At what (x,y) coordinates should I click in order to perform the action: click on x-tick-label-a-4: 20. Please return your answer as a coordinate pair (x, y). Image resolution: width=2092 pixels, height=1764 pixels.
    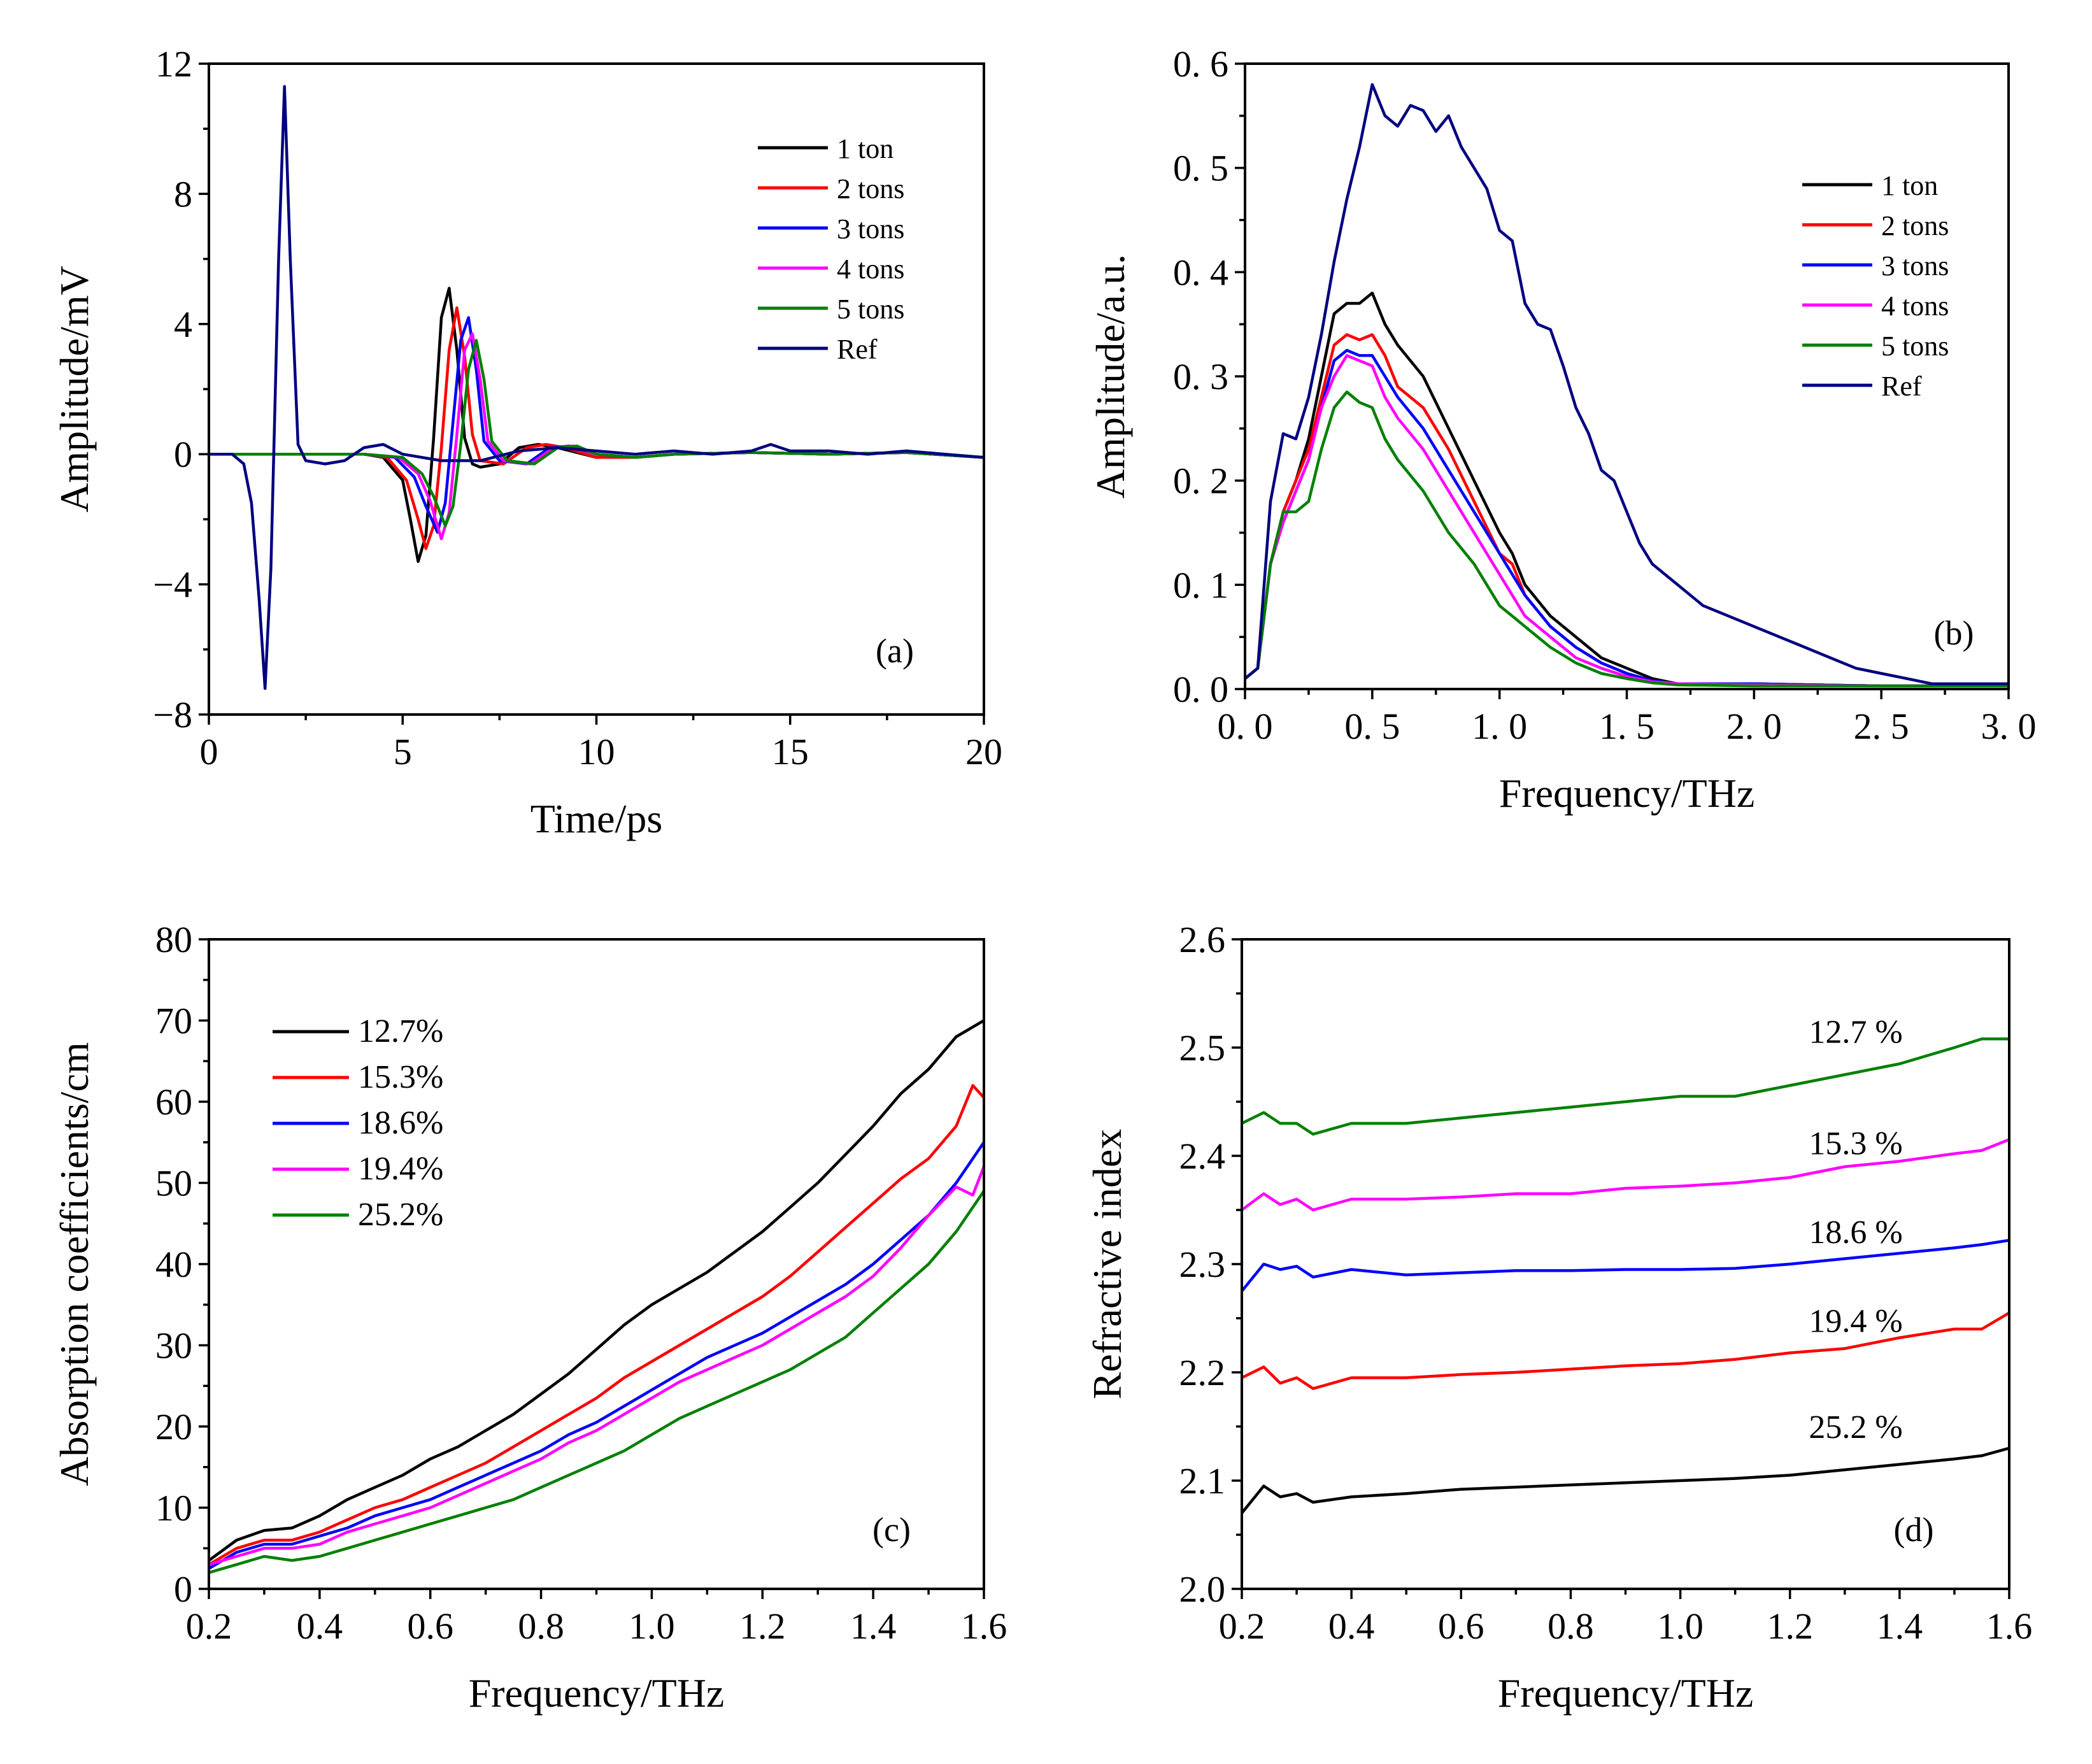
    Looking at the image, I should click on (983, 751).